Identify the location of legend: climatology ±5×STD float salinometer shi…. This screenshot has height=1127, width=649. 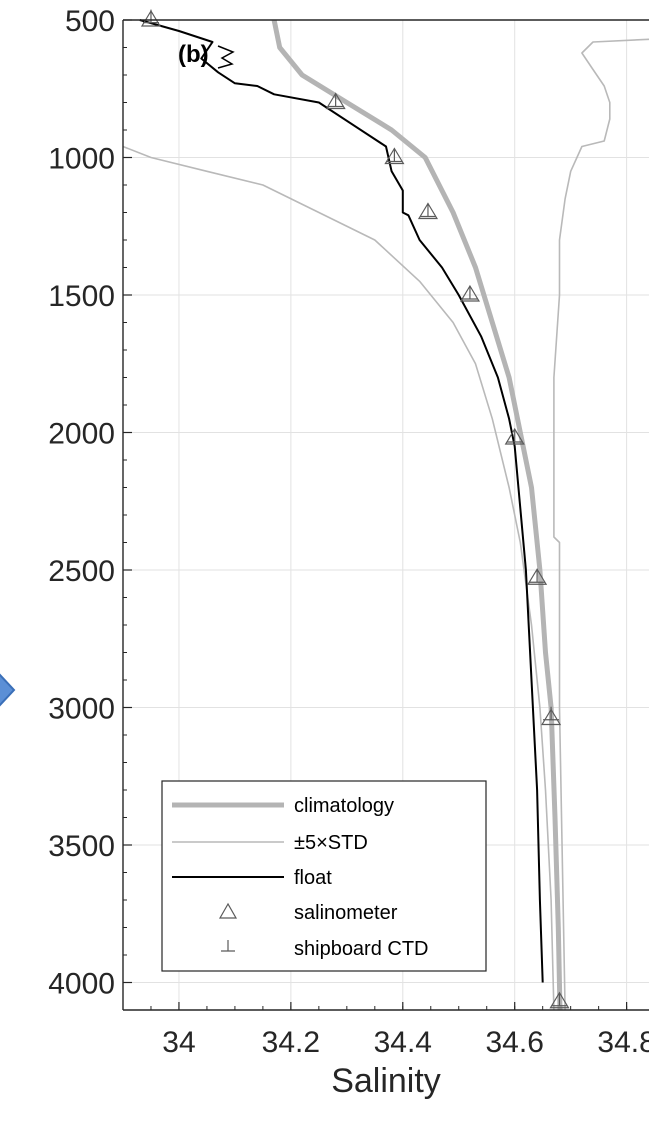
(324, 876).